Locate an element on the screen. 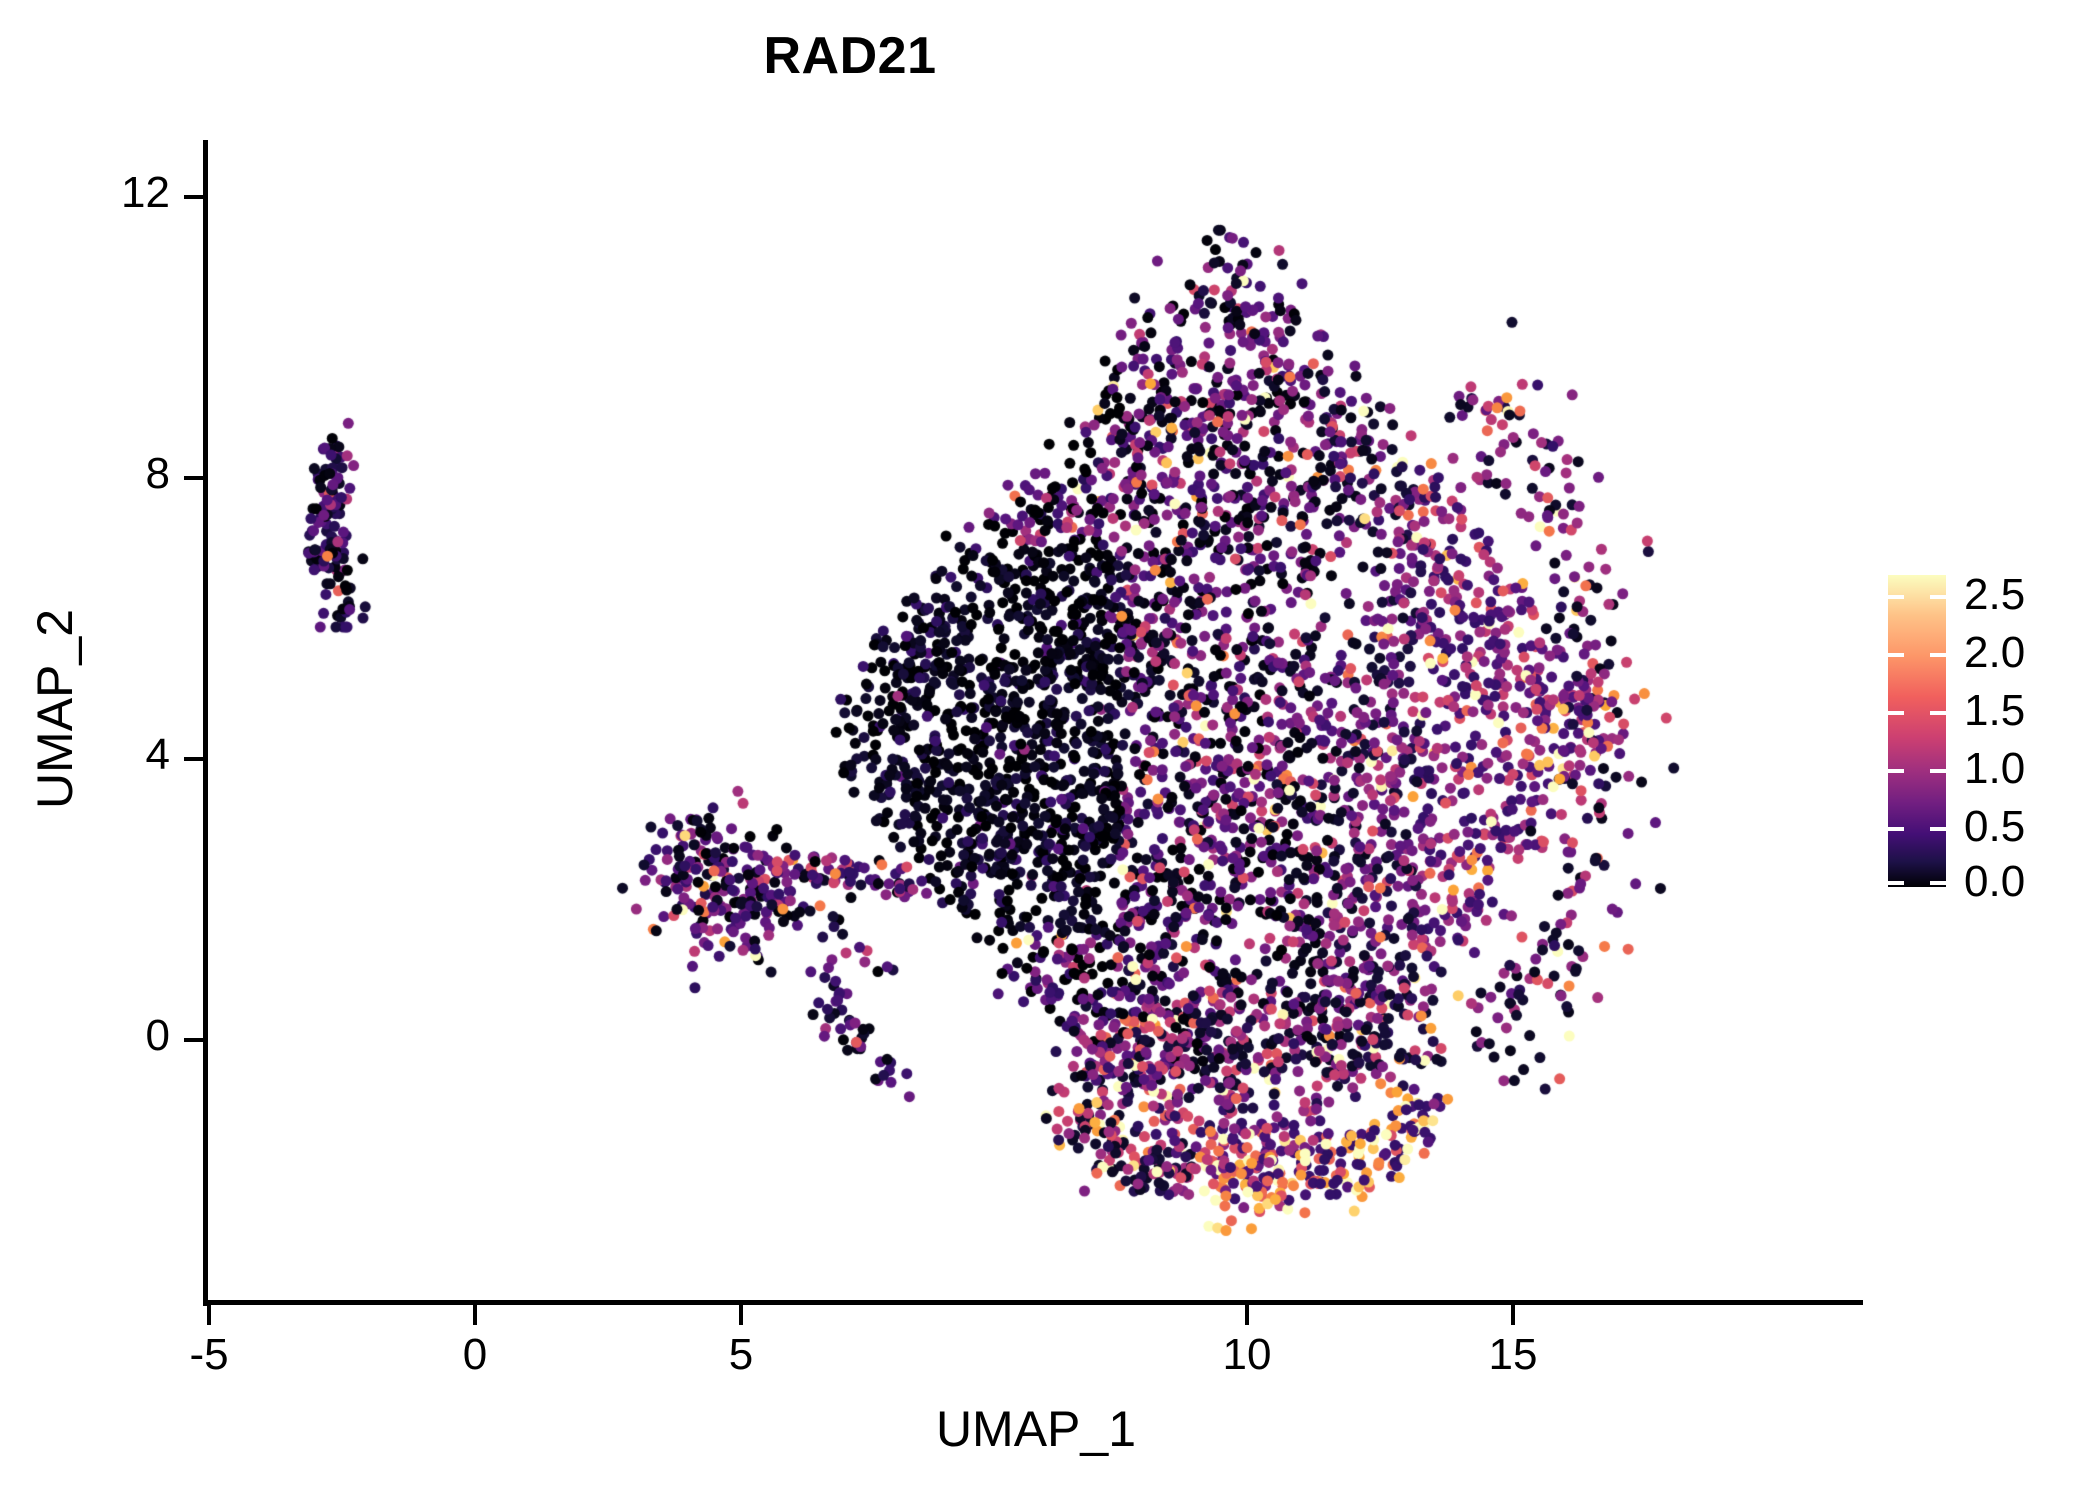 Image resolution: width=2100 pixels, height=1500 pixels. colorbar-legend: 2.5 2.0 1.5 1.0 0.5 0.0 is located at coordinates (1978, 738).